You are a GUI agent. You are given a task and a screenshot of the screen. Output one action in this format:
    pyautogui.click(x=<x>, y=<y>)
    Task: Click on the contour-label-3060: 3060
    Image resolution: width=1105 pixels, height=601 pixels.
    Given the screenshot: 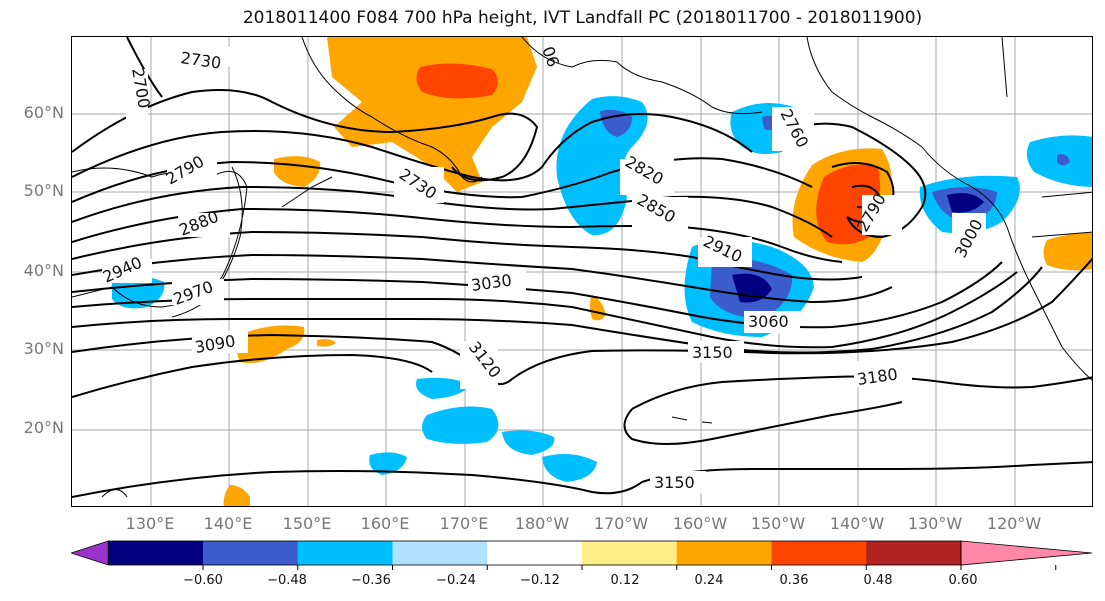 What is the action you would take?
    pyautogui.click(x=768, y=321)
    